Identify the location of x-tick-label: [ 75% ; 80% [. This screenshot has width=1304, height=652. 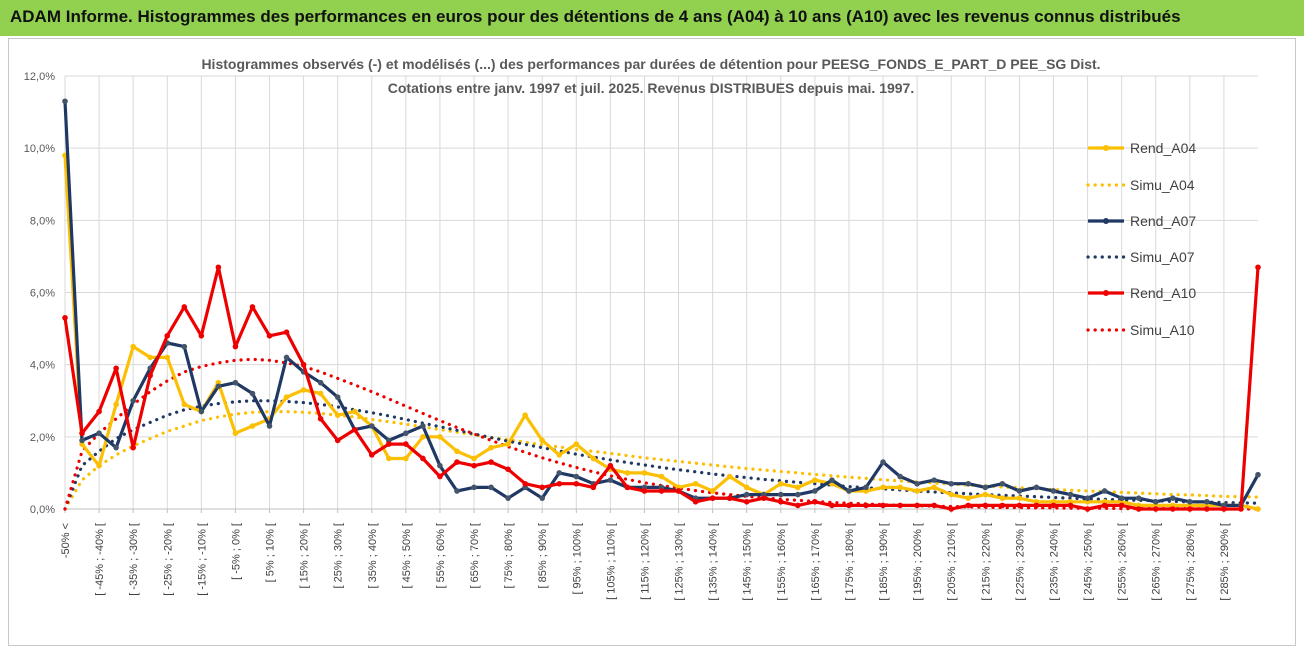
(509, 555).